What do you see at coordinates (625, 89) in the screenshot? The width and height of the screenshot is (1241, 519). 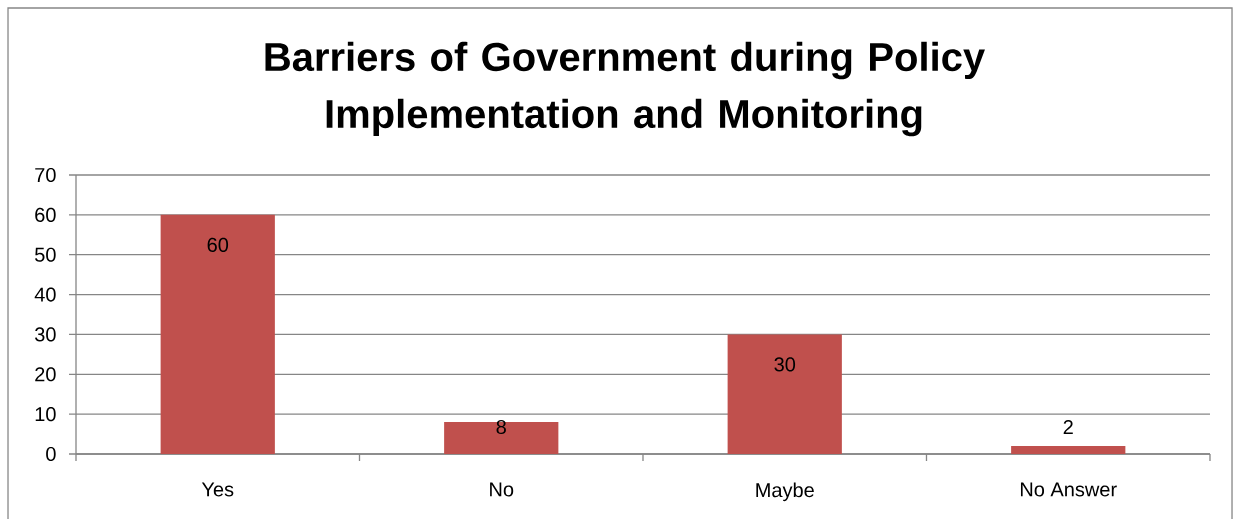 I see `chart-title: Barriers of Government during Policy Implementation and Monitoring` at bounding box center [625, 89].